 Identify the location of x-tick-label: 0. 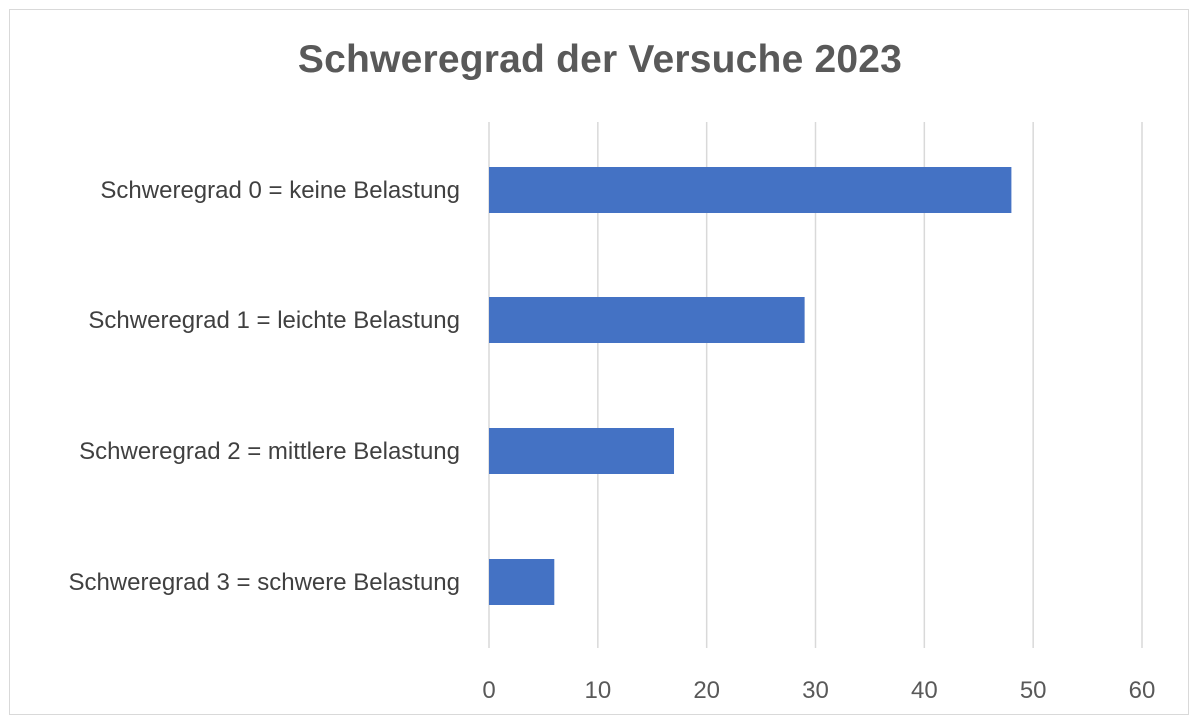
(488, 690).